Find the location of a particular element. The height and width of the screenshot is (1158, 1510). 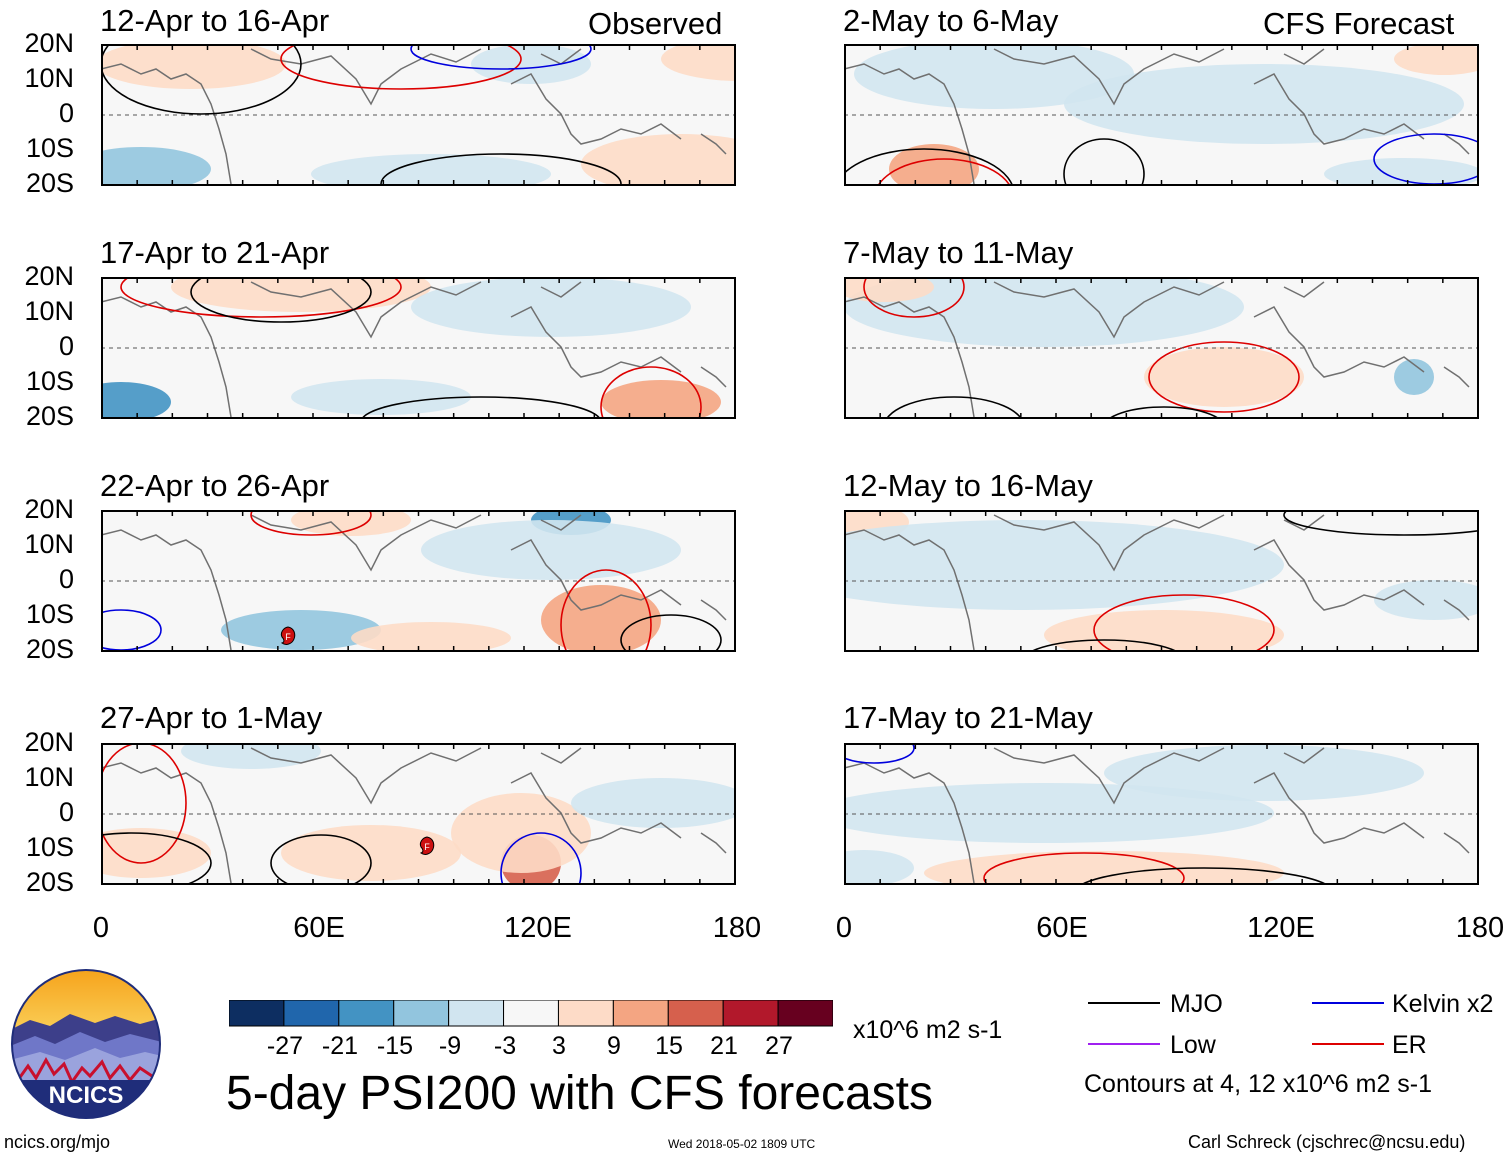

panel-title: 17-May to 21-May is located at coordinates (968, 717).